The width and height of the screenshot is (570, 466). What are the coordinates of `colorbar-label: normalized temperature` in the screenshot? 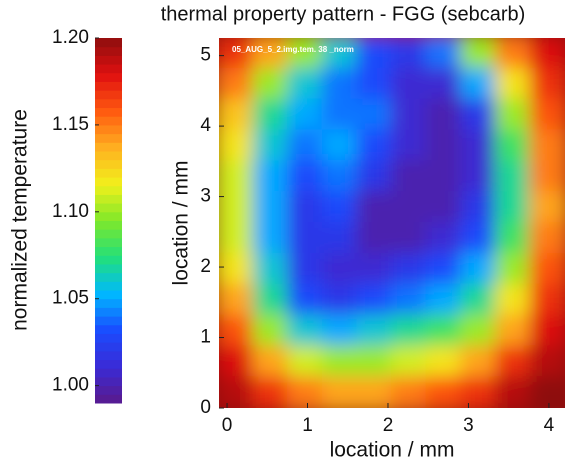 It's located at (20, 220).